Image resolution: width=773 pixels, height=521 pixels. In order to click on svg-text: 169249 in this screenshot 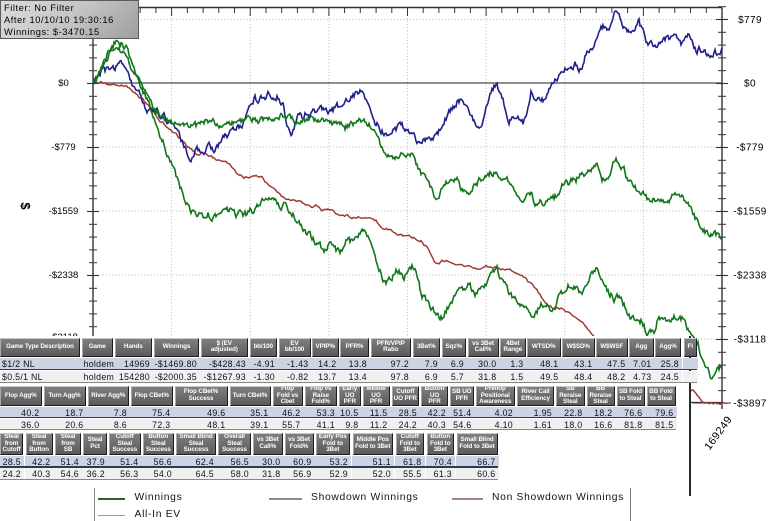, I will do `click(718, 433)`.